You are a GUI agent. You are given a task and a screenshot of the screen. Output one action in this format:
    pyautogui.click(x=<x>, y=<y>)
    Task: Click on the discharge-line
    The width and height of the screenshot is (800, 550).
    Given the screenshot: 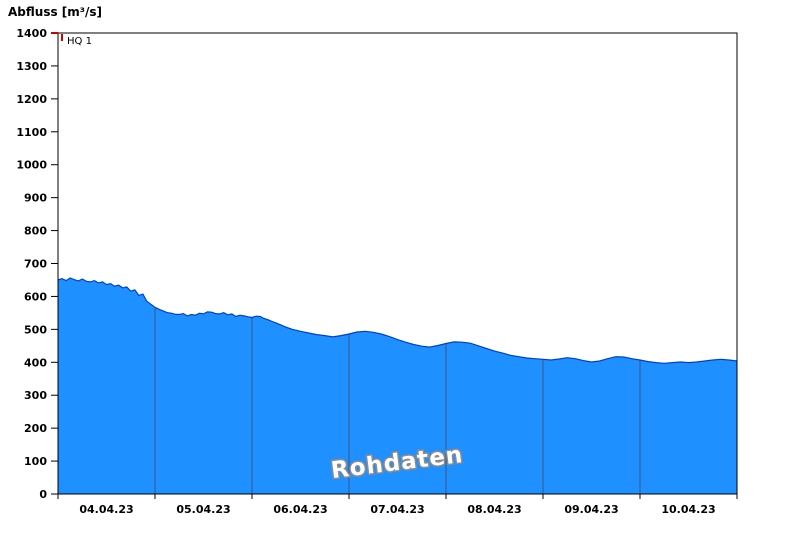 What is the action you would take?
    pyautogui.click(x=397, y=320)
    